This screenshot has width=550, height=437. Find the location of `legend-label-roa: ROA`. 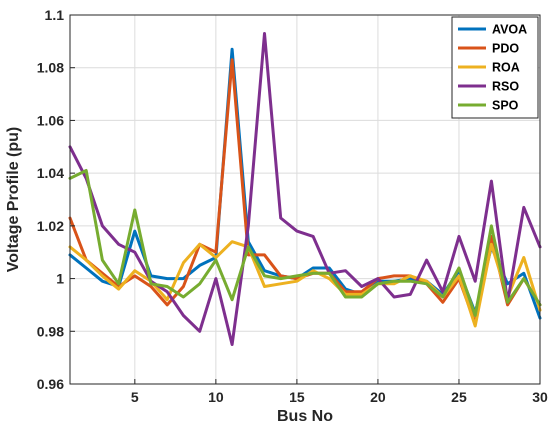

legend-label-roa: ROA is located at coordinates (506, 68).